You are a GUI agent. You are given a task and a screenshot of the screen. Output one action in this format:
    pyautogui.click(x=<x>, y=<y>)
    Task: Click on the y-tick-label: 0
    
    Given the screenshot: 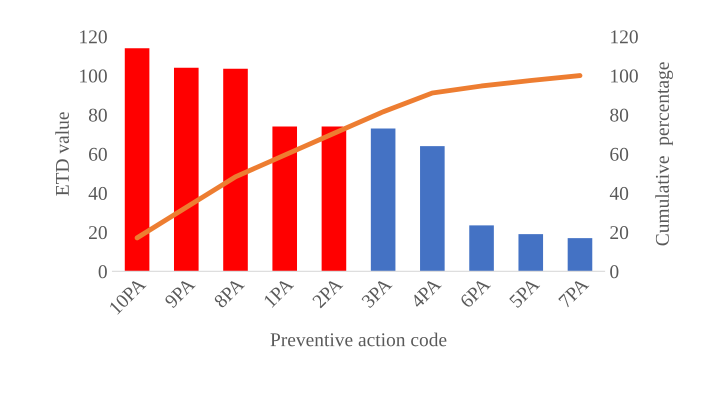 What is the action you would take?
    pyautogui.click(x=102, y=271)
    